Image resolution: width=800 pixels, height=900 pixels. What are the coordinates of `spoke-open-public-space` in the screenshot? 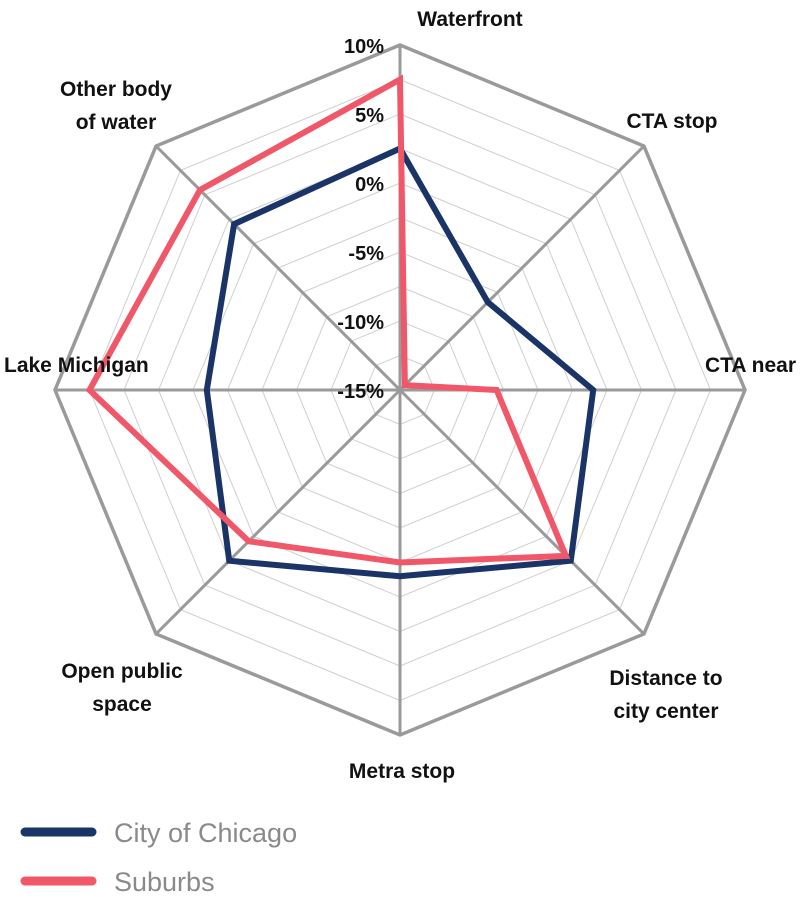 It's located at (278, 512).